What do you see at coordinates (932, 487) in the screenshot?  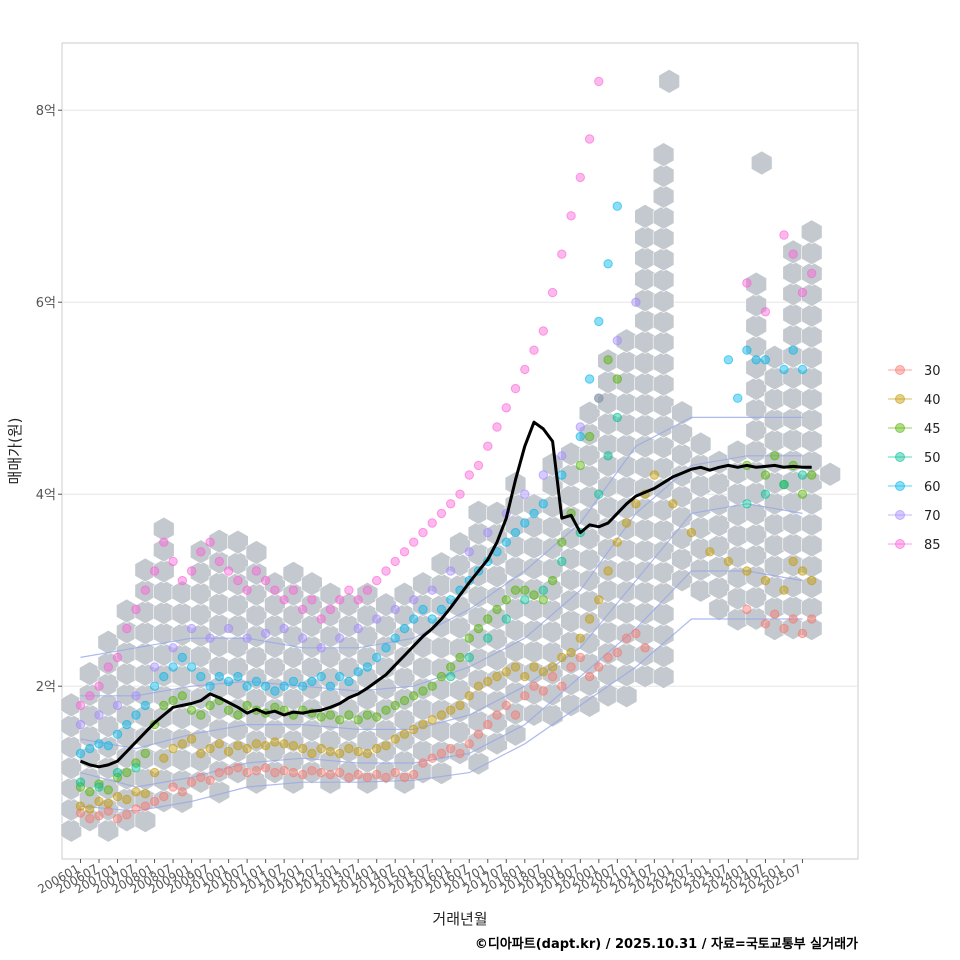 I see `legend-label-60: 60` at bounding box center [932, 487].